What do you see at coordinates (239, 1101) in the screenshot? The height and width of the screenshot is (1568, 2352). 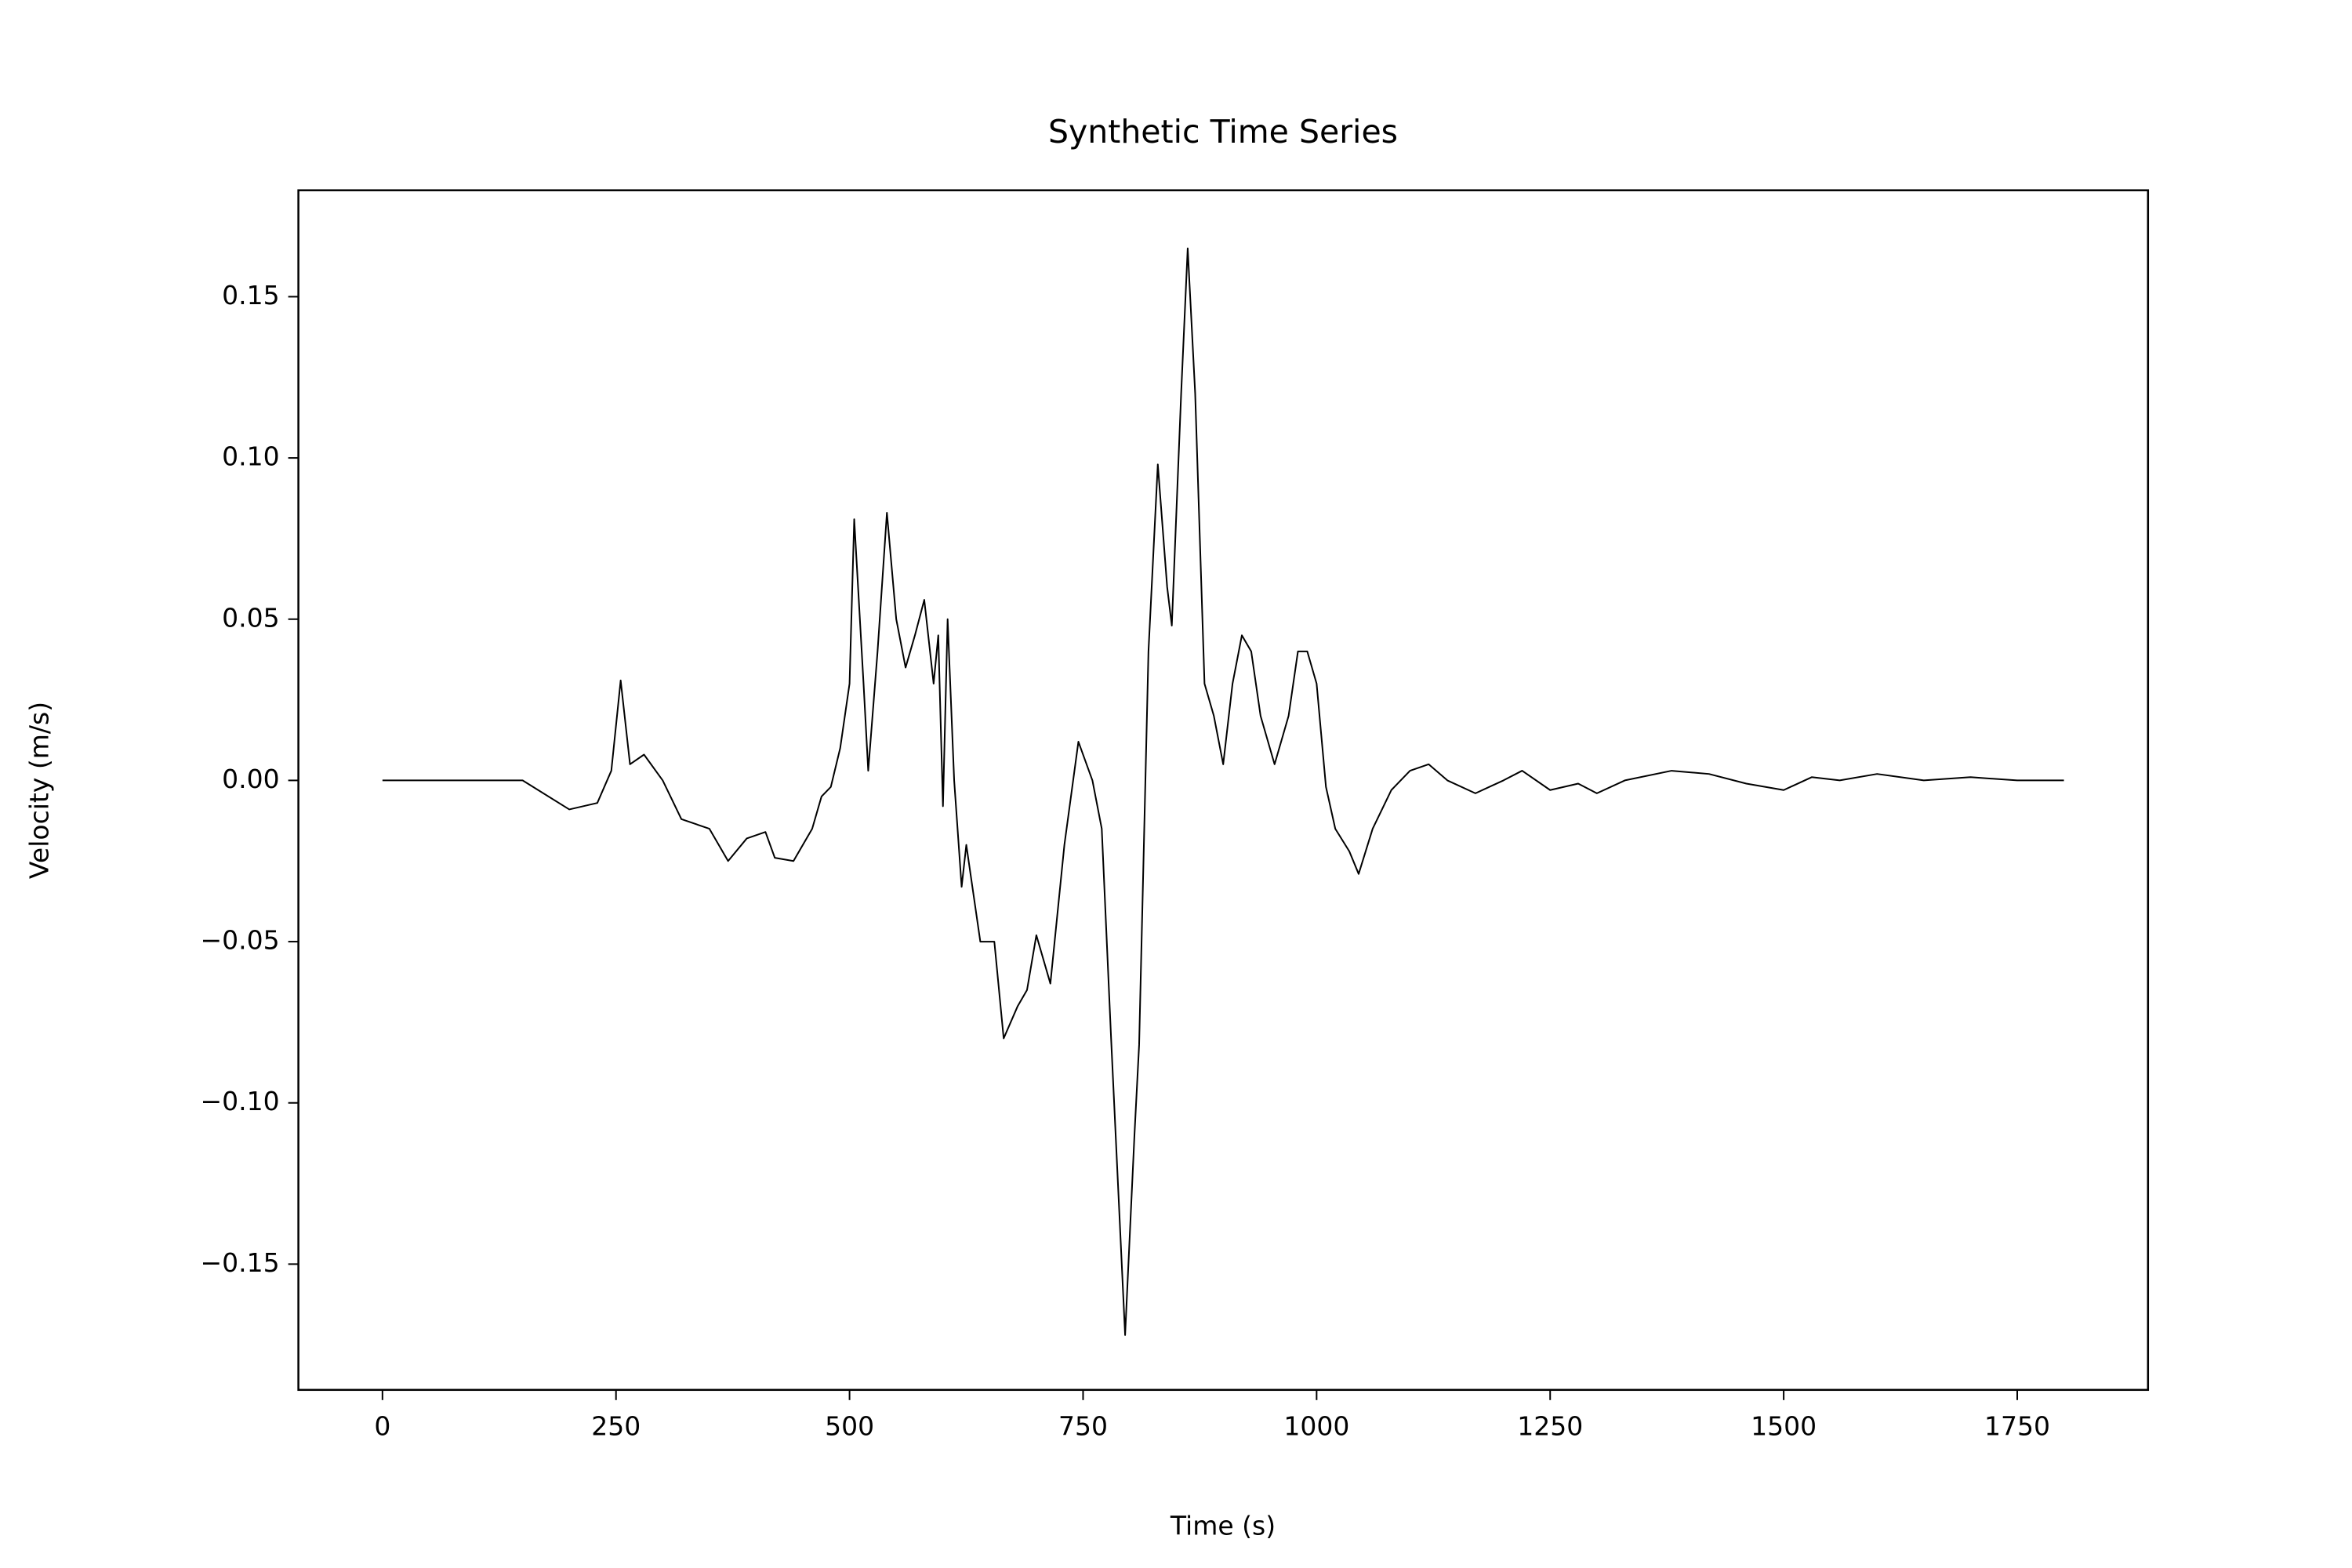 I see `y-tick-label: −0.10` at bounding box center [239, 1101].